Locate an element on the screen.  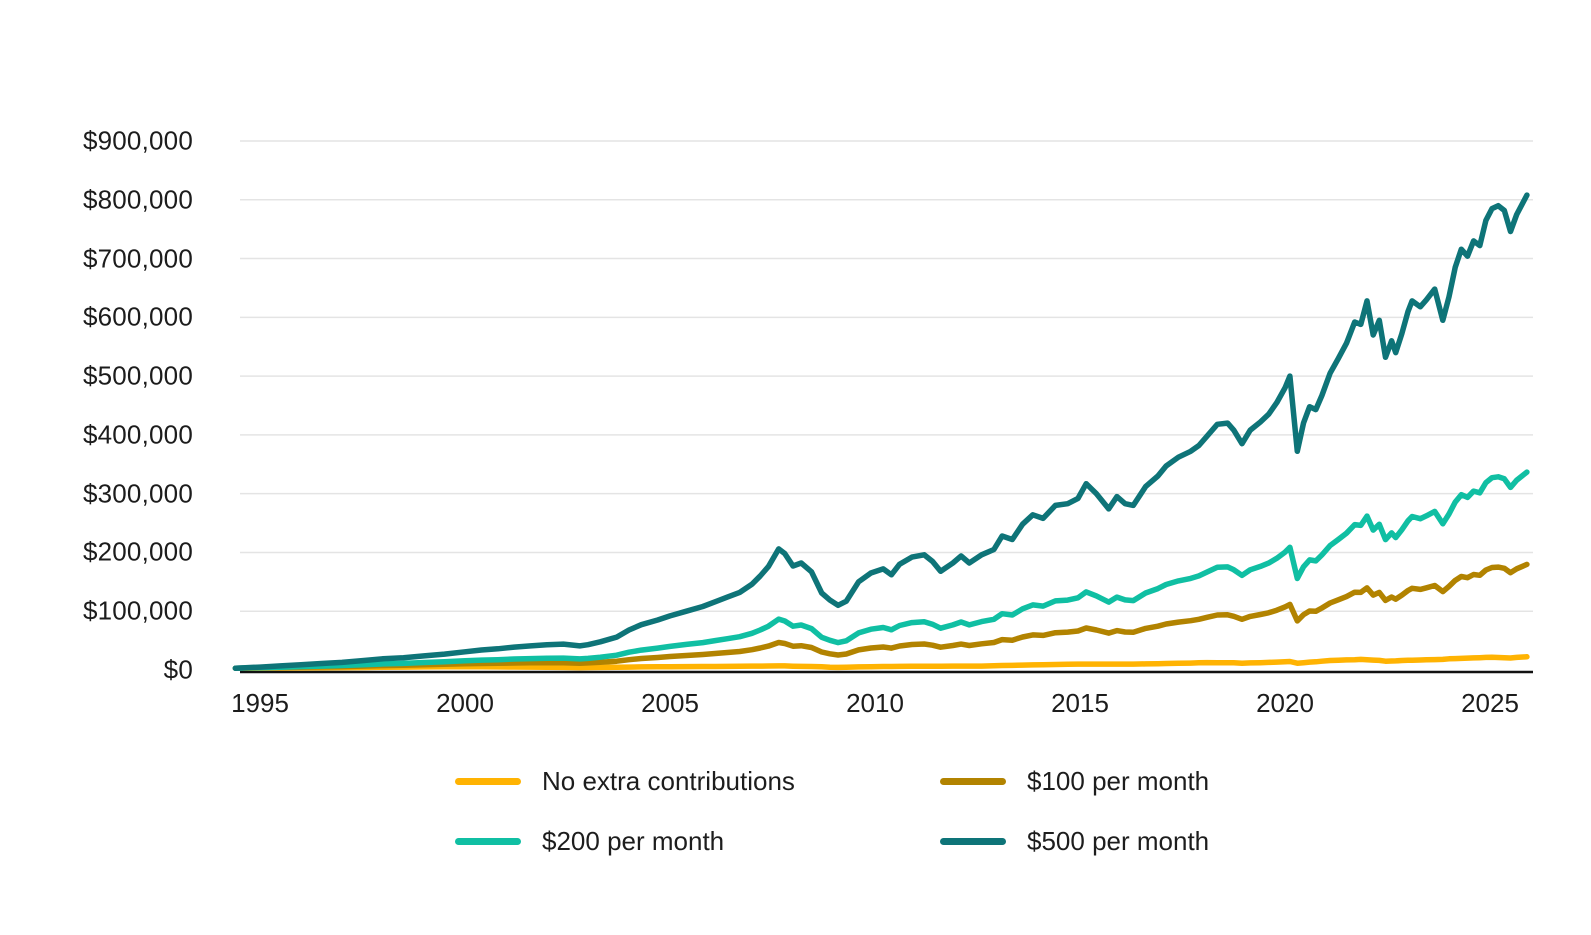
x-tick-label: 2025 is located at coordinates (1490, 703).